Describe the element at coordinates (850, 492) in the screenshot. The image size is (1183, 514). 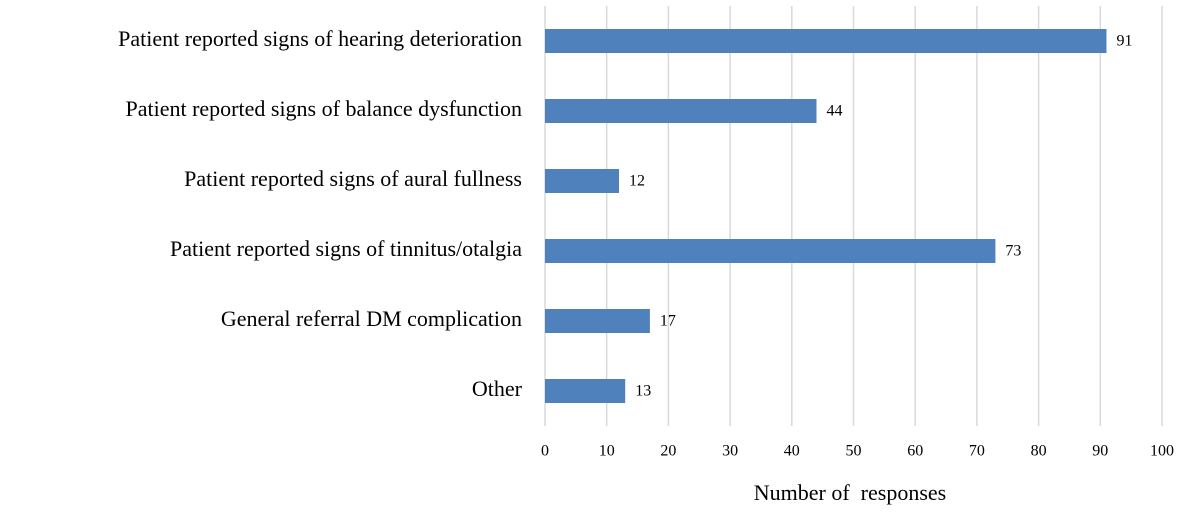
I see `x-axis-label: Number of responses` at that location.